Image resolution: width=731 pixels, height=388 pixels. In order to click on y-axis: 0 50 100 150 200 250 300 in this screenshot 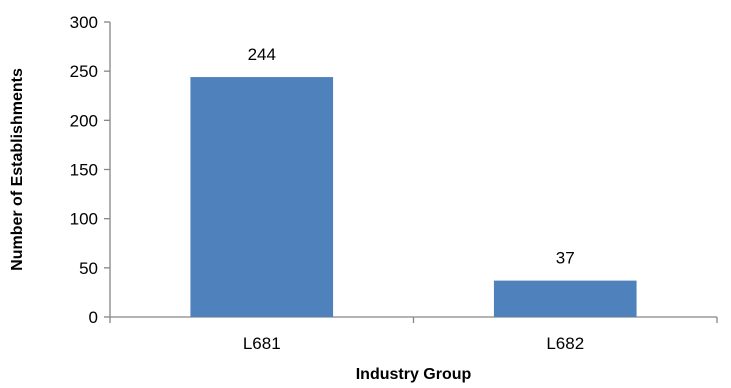, I will do `click(90, 170)`.